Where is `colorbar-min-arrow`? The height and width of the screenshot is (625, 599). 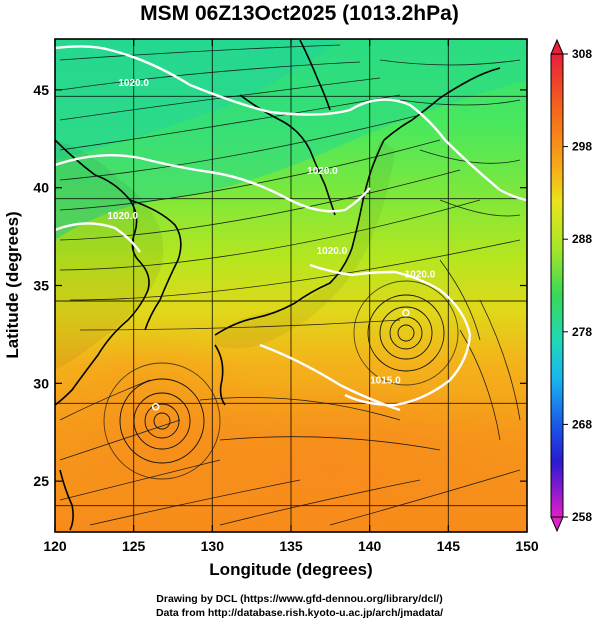 colorbar-min-arrow is located at coordinates (557, 524).